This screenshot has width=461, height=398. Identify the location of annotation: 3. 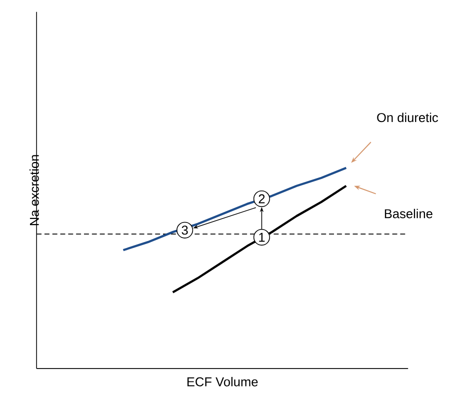
(185, 230).